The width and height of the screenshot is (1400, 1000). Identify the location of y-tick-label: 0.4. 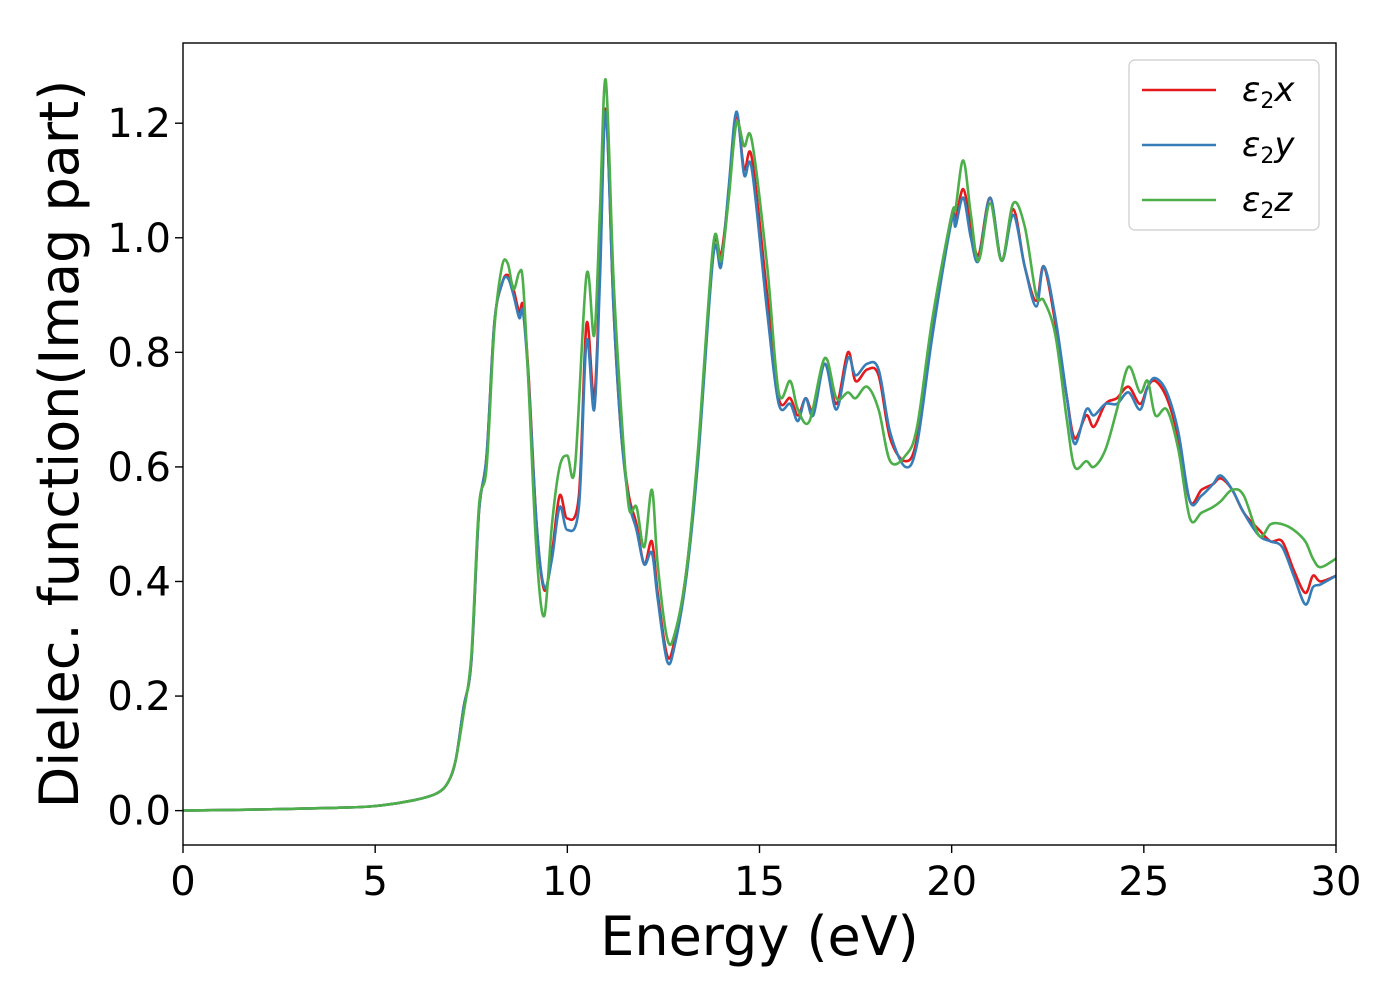
(139, 582).